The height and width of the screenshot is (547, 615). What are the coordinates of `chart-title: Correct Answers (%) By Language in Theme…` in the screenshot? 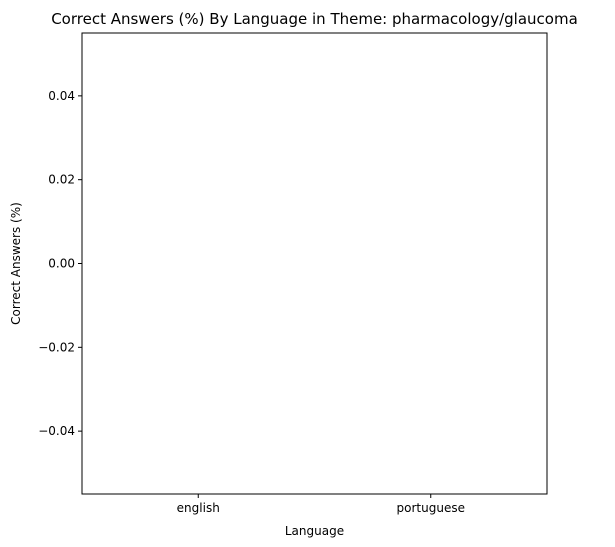 It's located at (314, 19).